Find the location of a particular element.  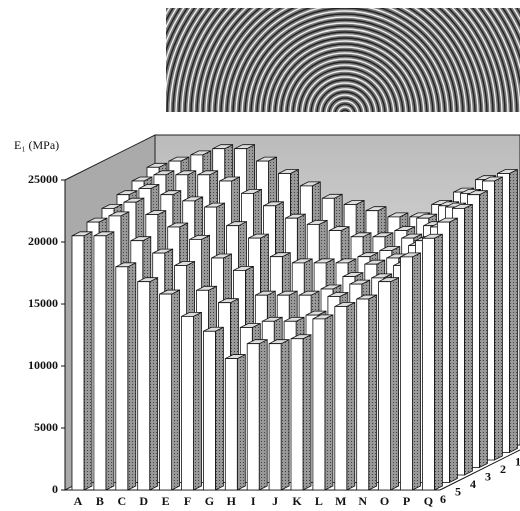

y-axis-label: E₁ (MPa) is located at coordinates (36, 145).